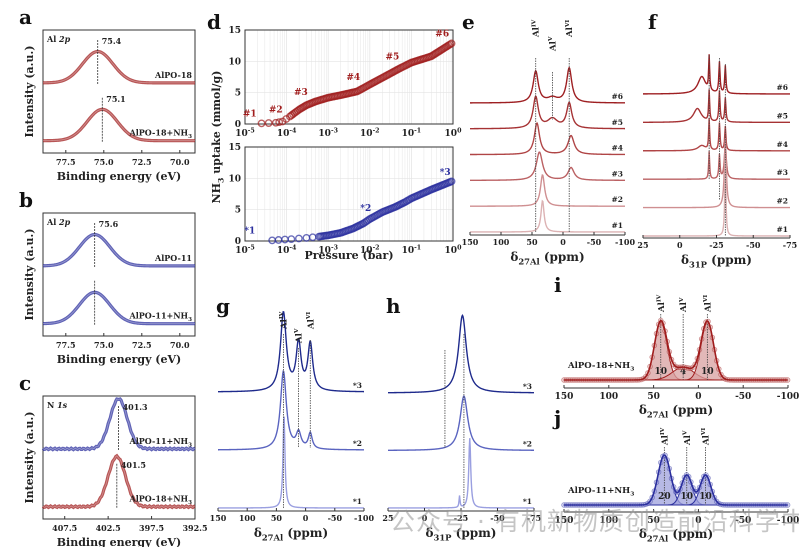  I want to click on x-tick-label: 407.5, so click(64, 528).